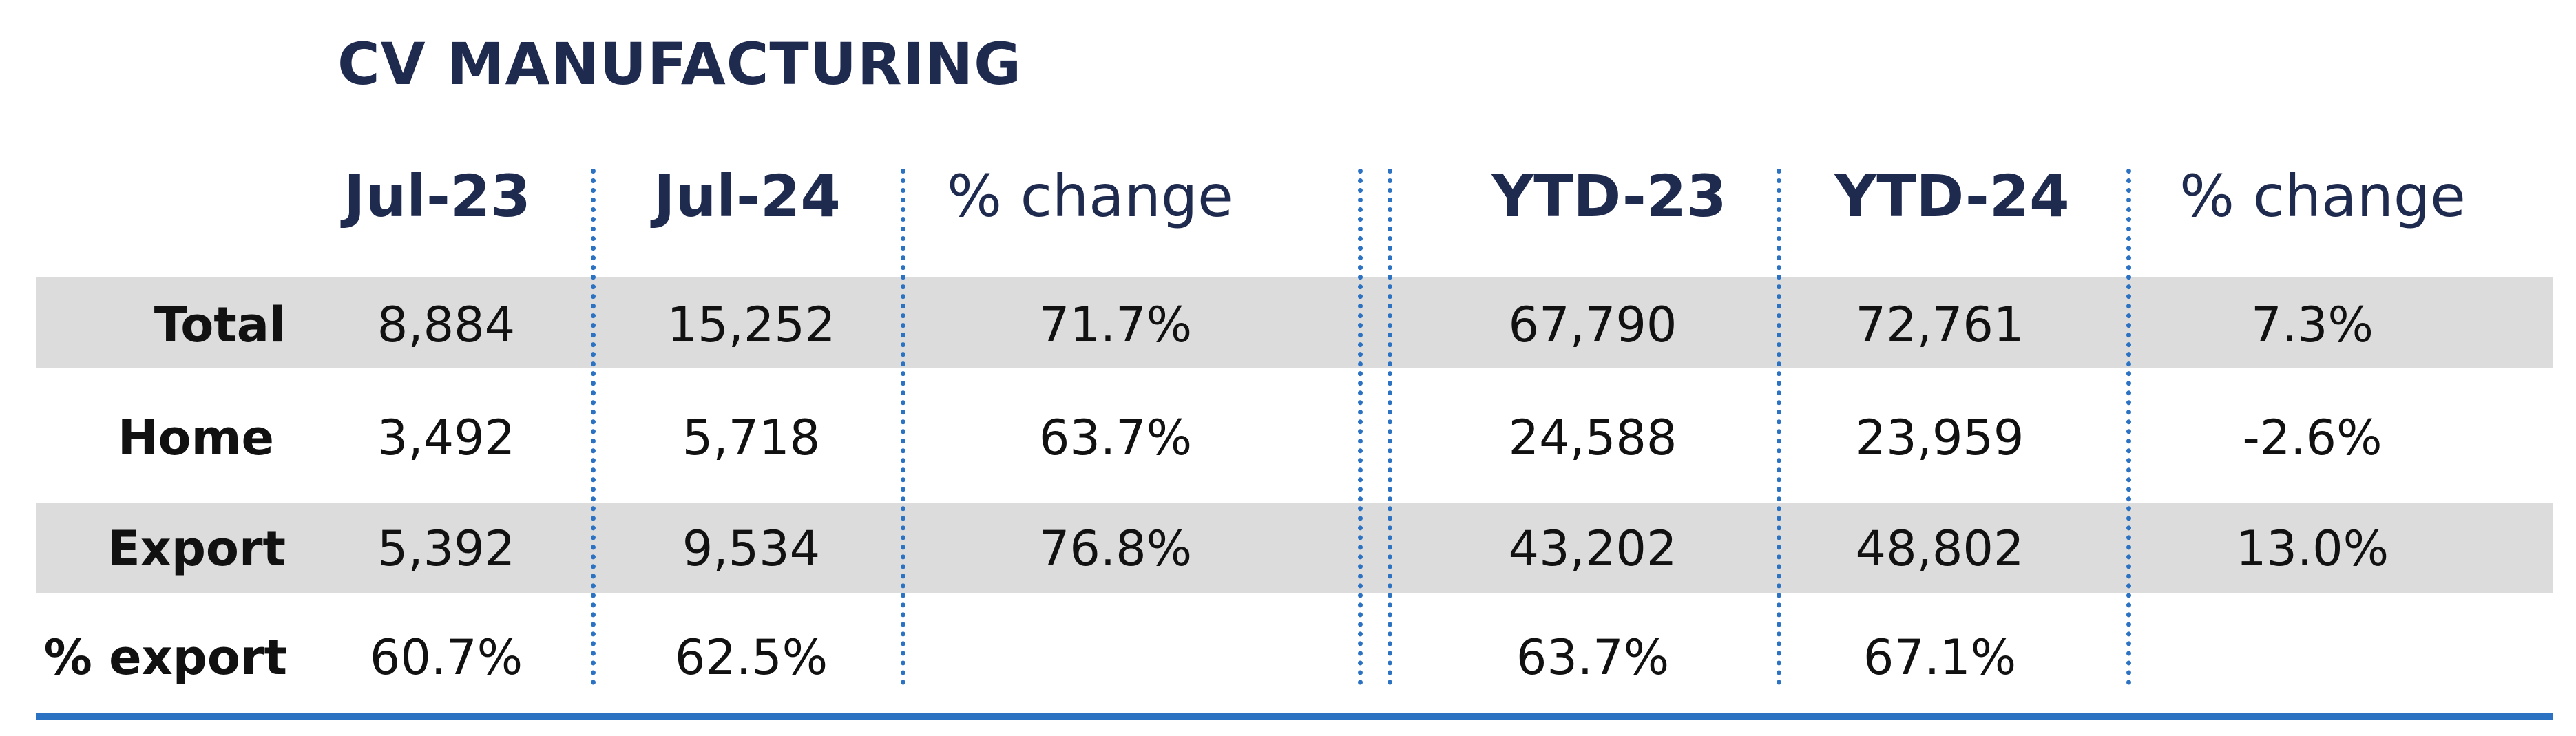 The height and width of the screenshot is (736, 2576). Describe the element at coordinates (1592, 325) in the screenshot. I see `table-cell: 67,790` at that location.